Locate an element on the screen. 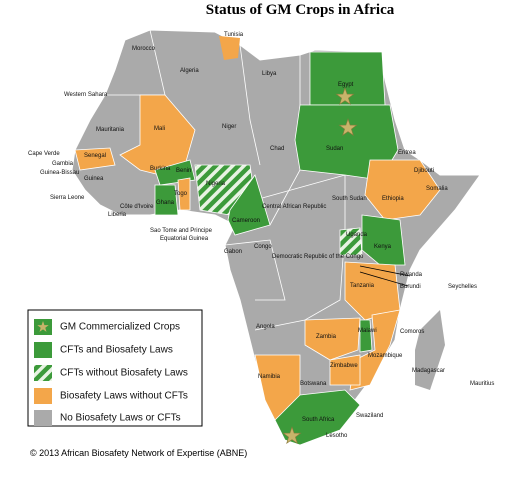 The width and height of the screenshot is (520, 488). stars is located at coordinates (320, 266).